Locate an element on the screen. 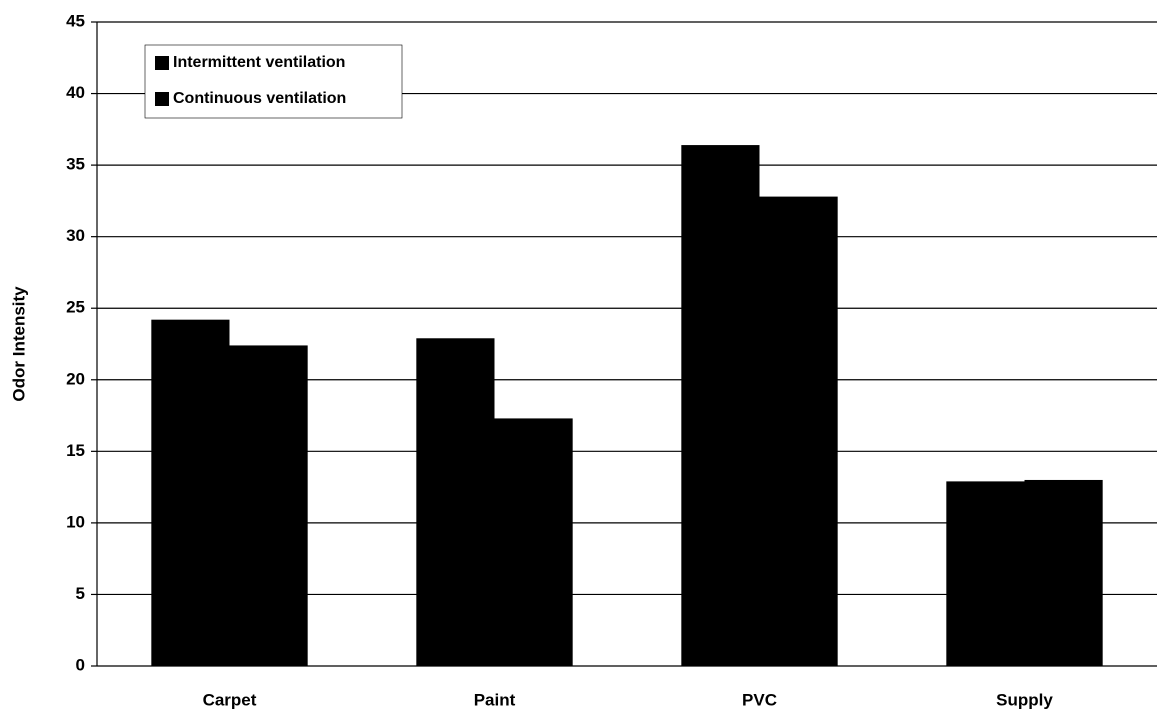  y-tick-label: 5 is located at coordinates (80, 593).